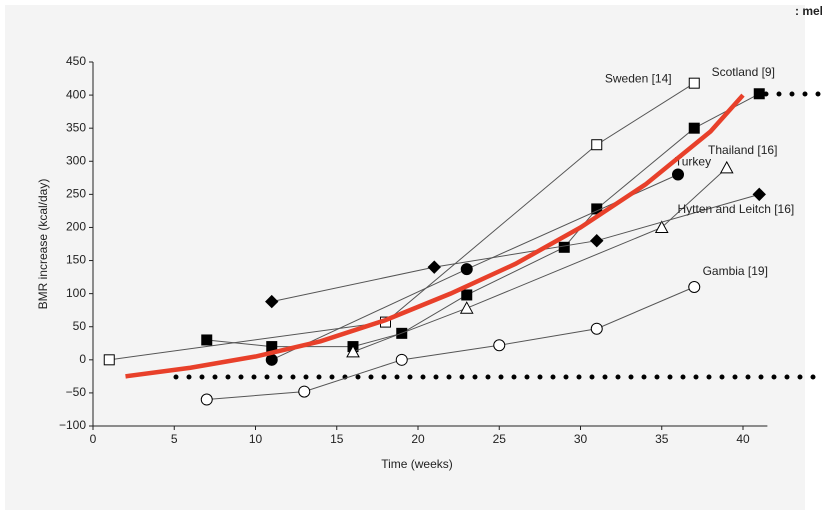  I want to click on y-tick-label: 150, so click(76, 260).